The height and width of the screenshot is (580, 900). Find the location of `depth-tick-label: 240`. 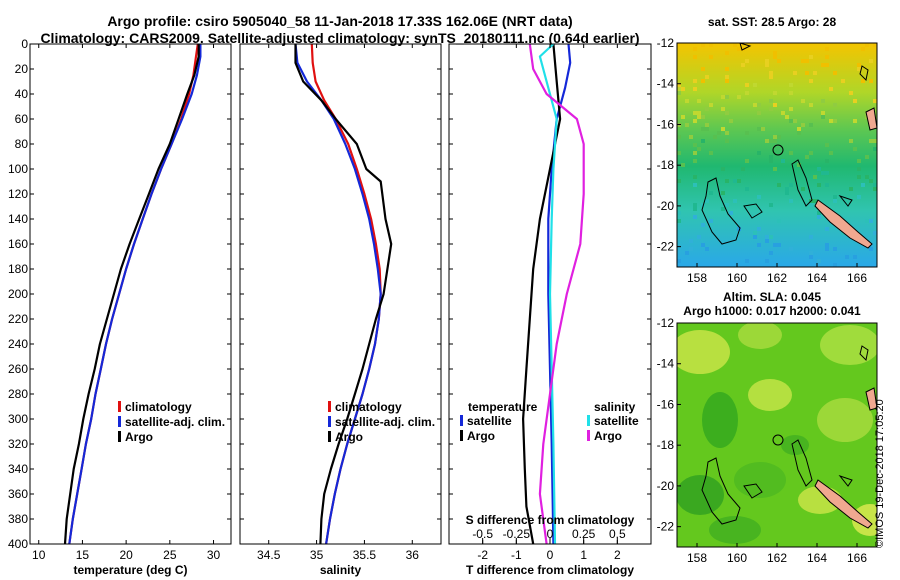

depth-tick-label: 240 is located at coordinates (18, 344).